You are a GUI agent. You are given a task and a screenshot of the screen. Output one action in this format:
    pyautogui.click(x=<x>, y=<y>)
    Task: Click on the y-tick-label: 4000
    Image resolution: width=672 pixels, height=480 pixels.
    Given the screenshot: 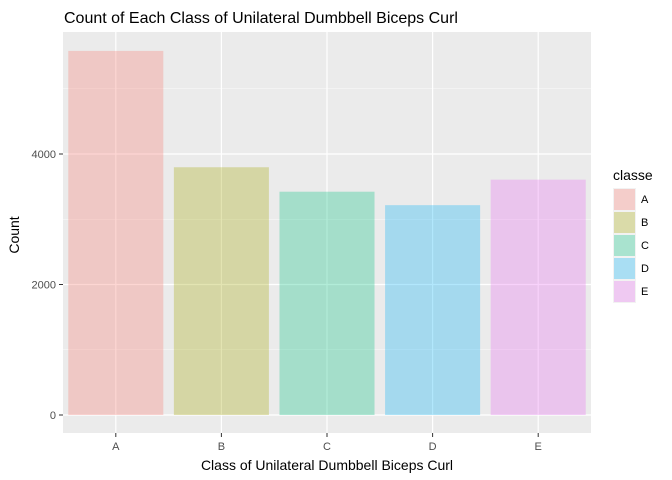 What is the action you would take?
    pyautogui.click(x=44, y=155)
    